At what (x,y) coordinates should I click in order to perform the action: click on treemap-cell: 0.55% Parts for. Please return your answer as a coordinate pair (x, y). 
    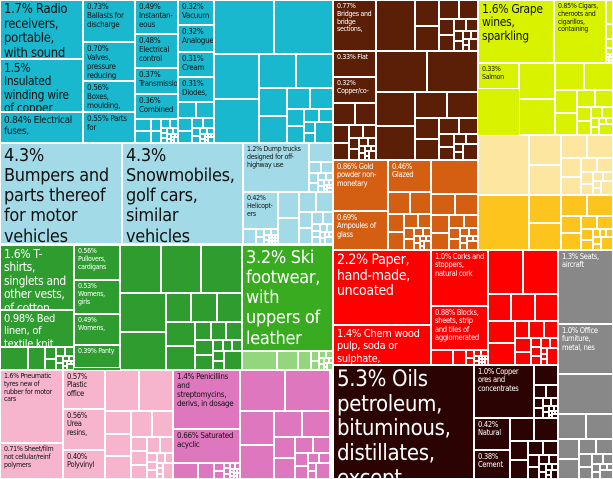
    Looking at the image, I should click on (109, 127).